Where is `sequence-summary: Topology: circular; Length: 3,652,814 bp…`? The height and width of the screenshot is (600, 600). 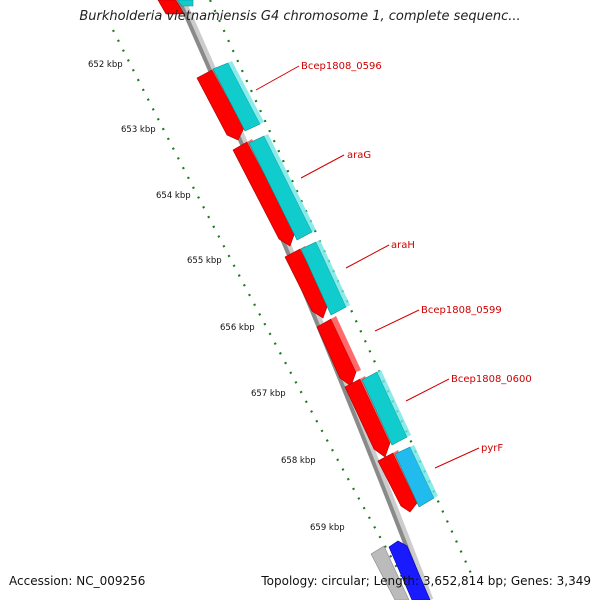 sequence-summary: Topology: circular; Length: 3,652,814 bp… is located at coordinates (426, 581).